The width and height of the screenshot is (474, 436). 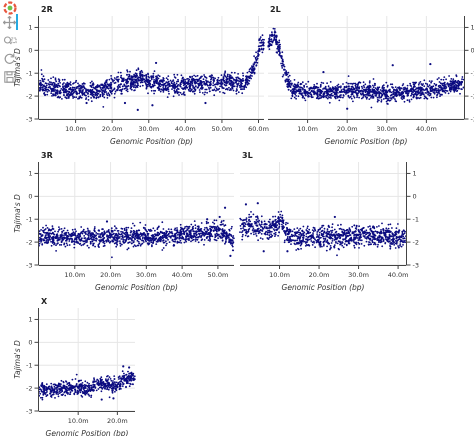 What do you see at coordinates (9, 7) in the screenshot?
I see `bokeh-logo-icon` at bounding box center [9, 7].